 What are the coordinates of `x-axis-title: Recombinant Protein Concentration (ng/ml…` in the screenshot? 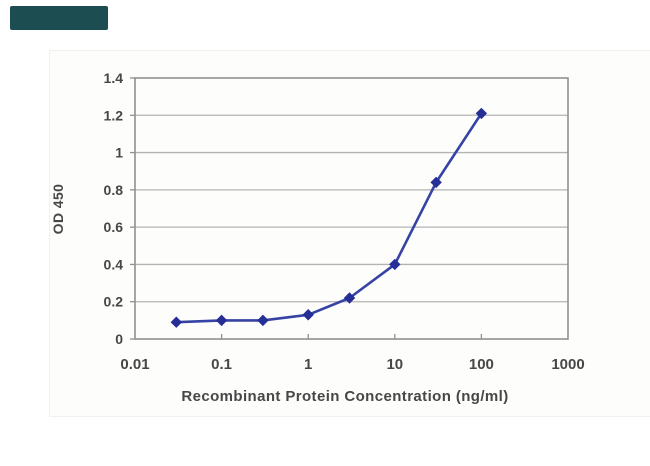 It's located at (345, 396).